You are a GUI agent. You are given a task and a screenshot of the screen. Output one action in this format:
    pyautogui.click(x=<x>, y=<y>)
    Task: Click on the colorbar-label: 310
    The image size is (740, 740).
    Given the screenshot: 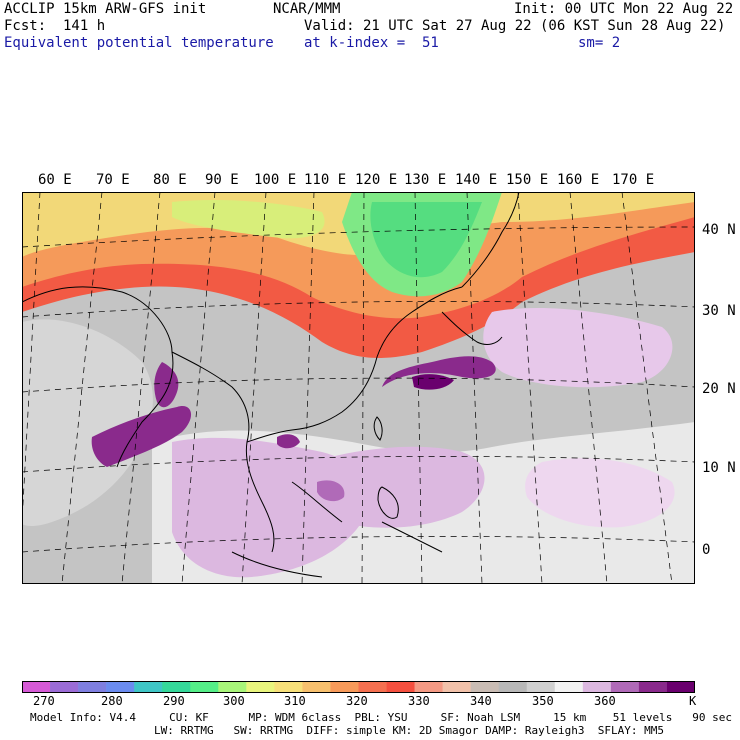 What is the action you would take?
    pyautogui.click(x=295, y=701)
    